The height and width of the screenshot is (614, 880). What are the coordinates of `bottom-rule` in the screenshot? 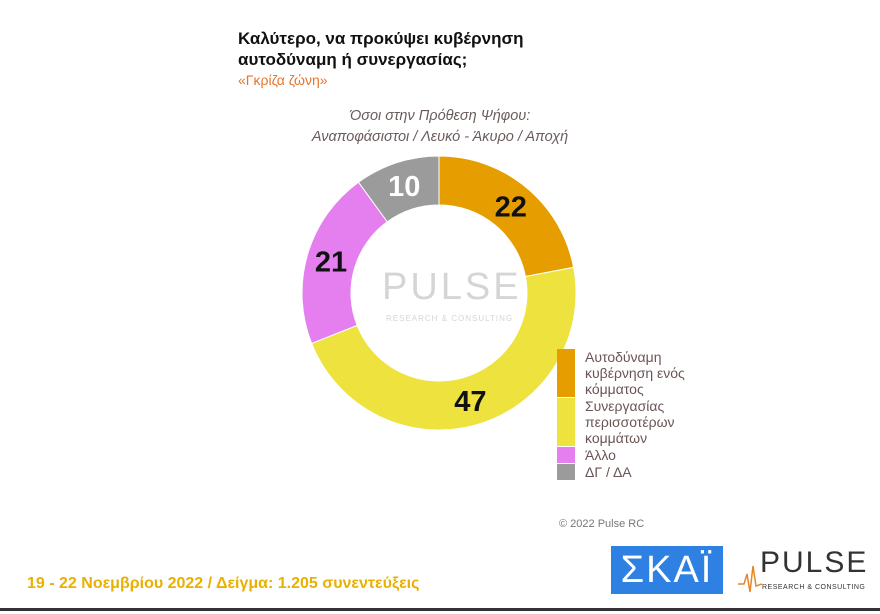 It's located at (440, 609).